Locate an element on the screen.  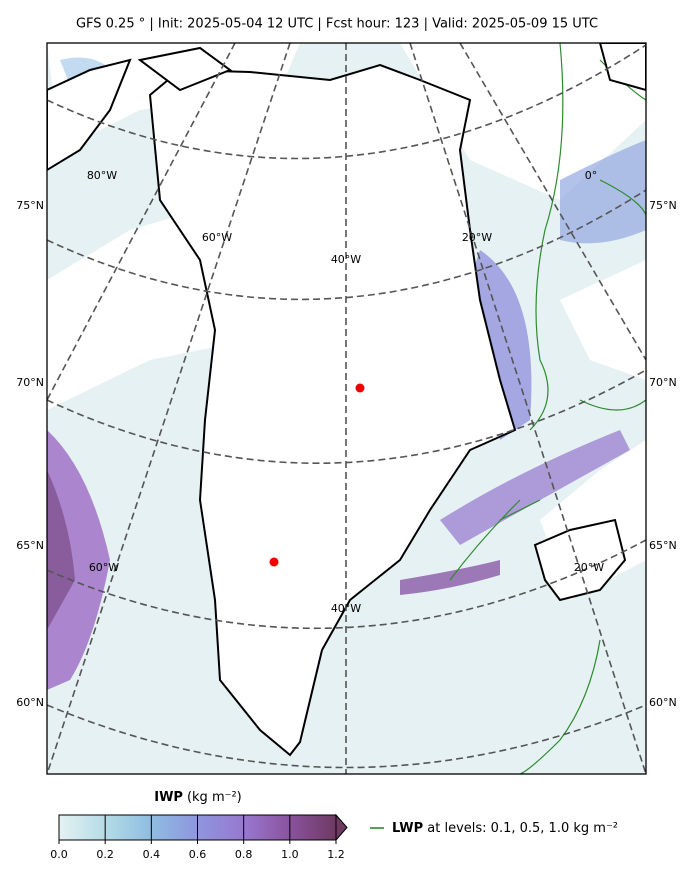
legend-name: LWP is located at coordinates (407, 828).